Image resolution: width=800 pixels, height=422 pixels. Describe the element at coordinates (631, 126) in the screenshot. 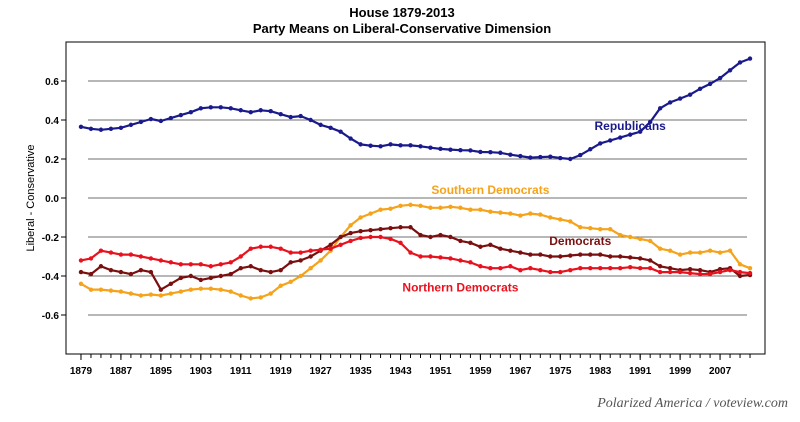

I see `series-label-republicans: Republicans` at that location.